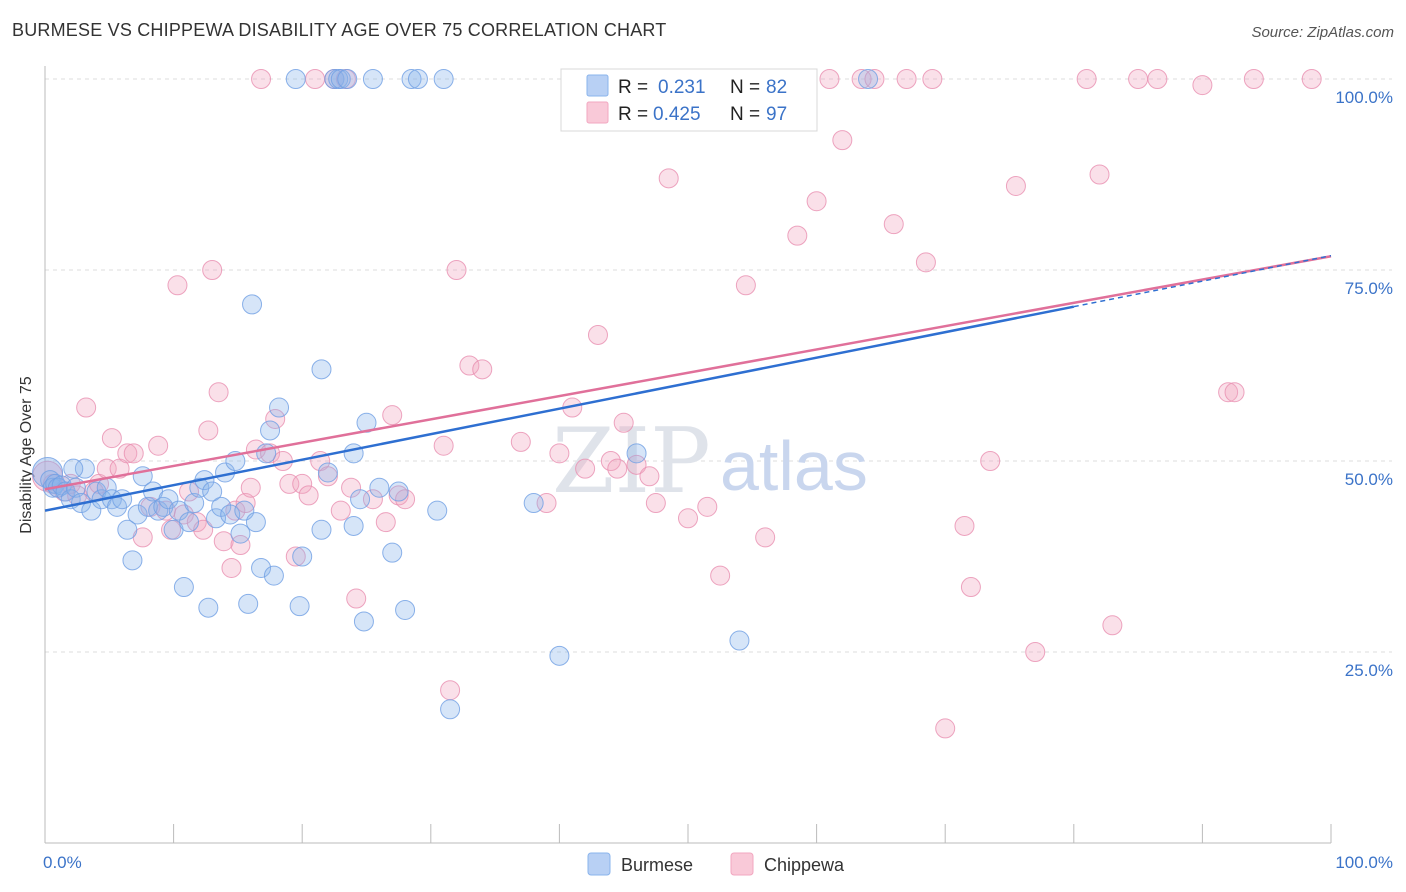 This screenshot has height=892, width=1406. I want to click on legend-box: R = 0.231 N = 82 R = 0.425 N = 97, so click(689, 100).